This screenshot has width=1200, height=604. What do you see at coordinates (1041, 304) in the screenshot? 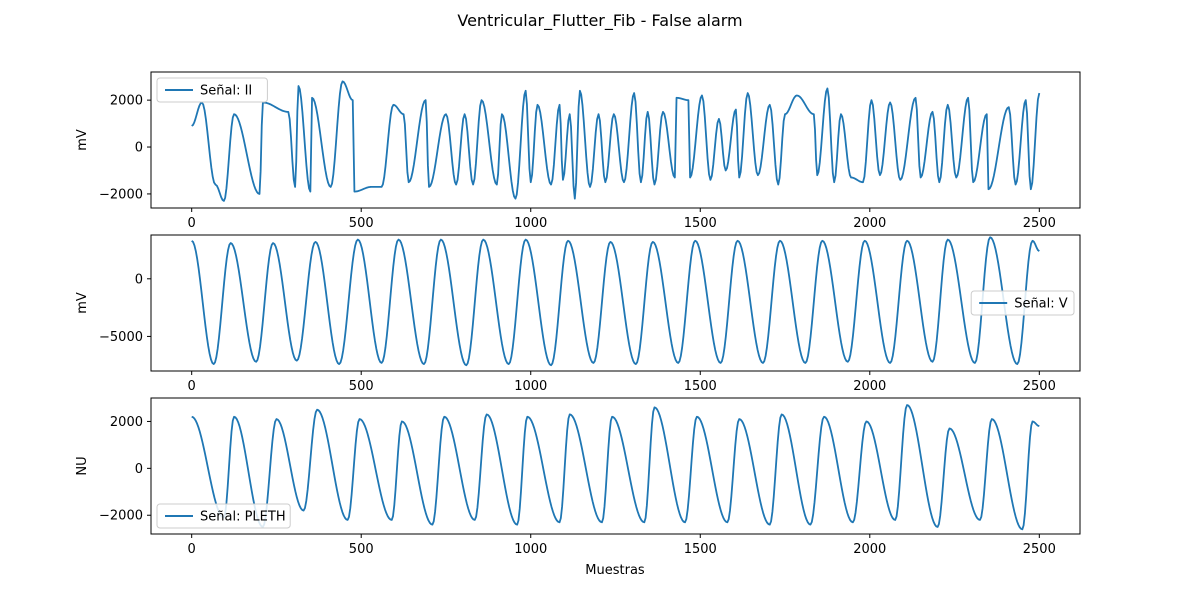
I see `legend-label: Señal: V` at bounding box center [1041, 304].